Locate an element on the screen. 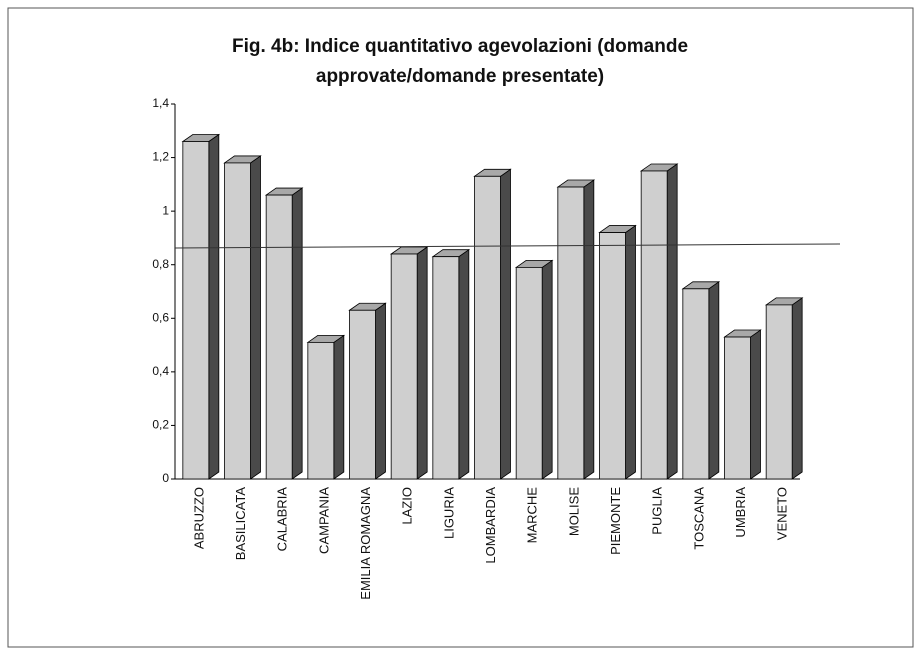 The image size is (921, 655). x-tick-label: ABRUZZO is located at coordinates (198, 518).